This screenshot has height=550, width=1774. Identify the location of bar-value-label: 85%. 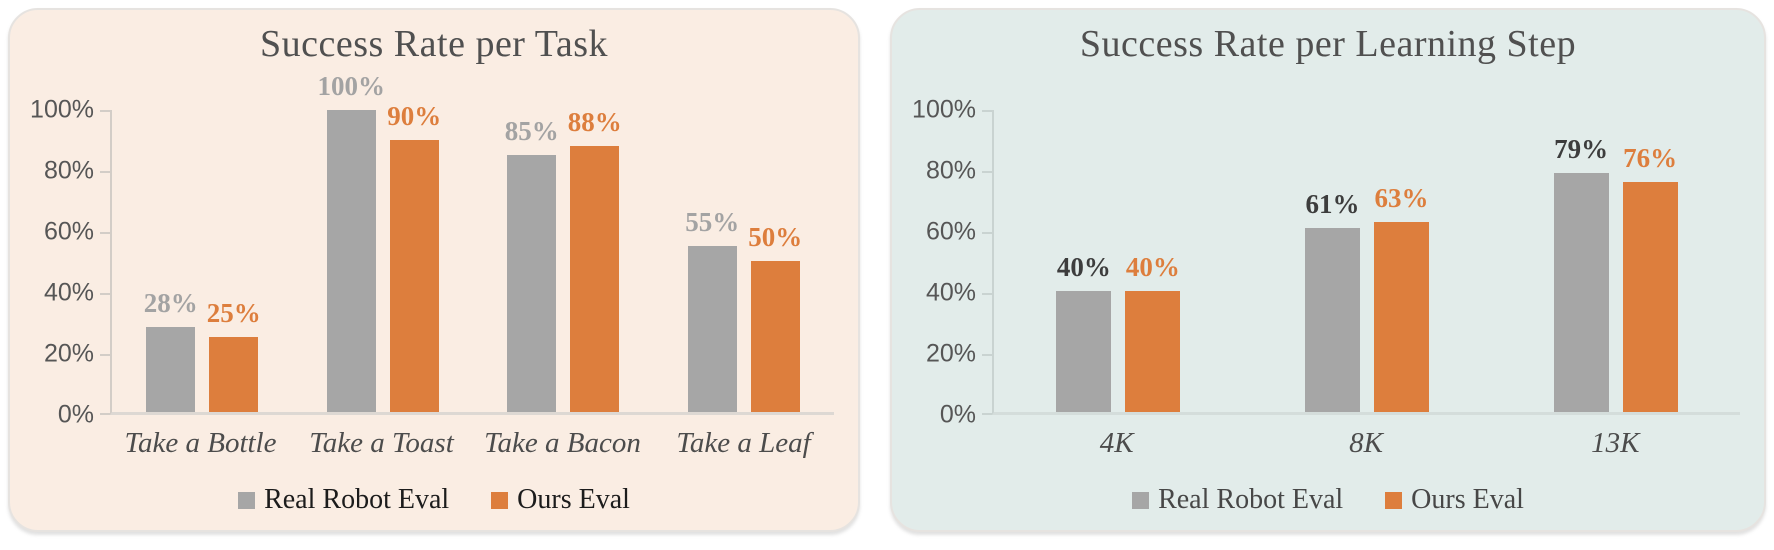
(531, 131).